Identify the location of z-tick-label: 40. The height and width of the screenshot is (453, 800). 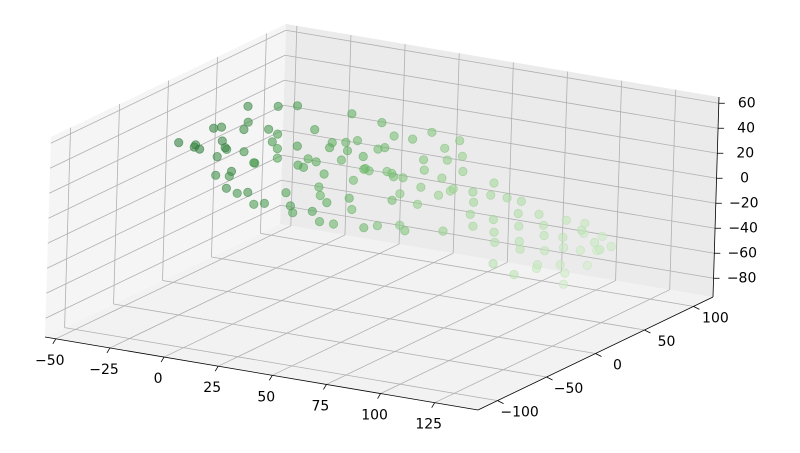
(746, 128).